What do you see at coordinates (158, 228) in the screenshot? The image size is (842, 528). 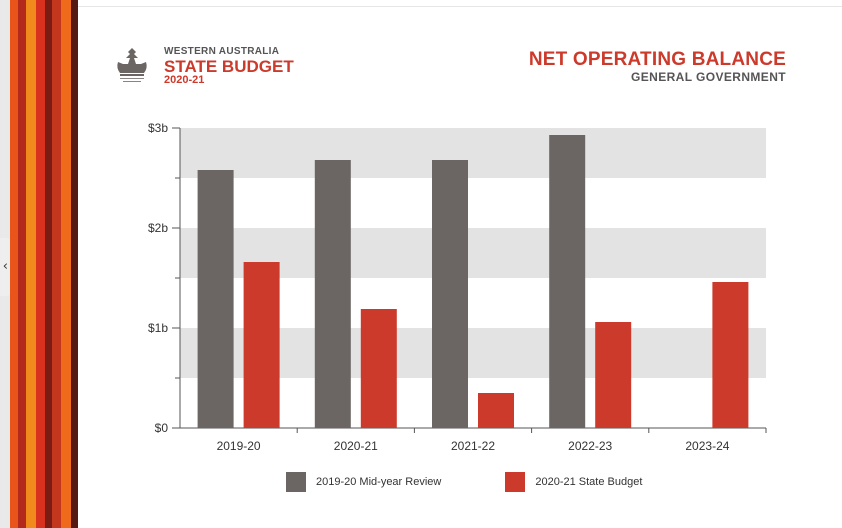 I see `y-tick-label: $2b` at bounding box center [158, 228].